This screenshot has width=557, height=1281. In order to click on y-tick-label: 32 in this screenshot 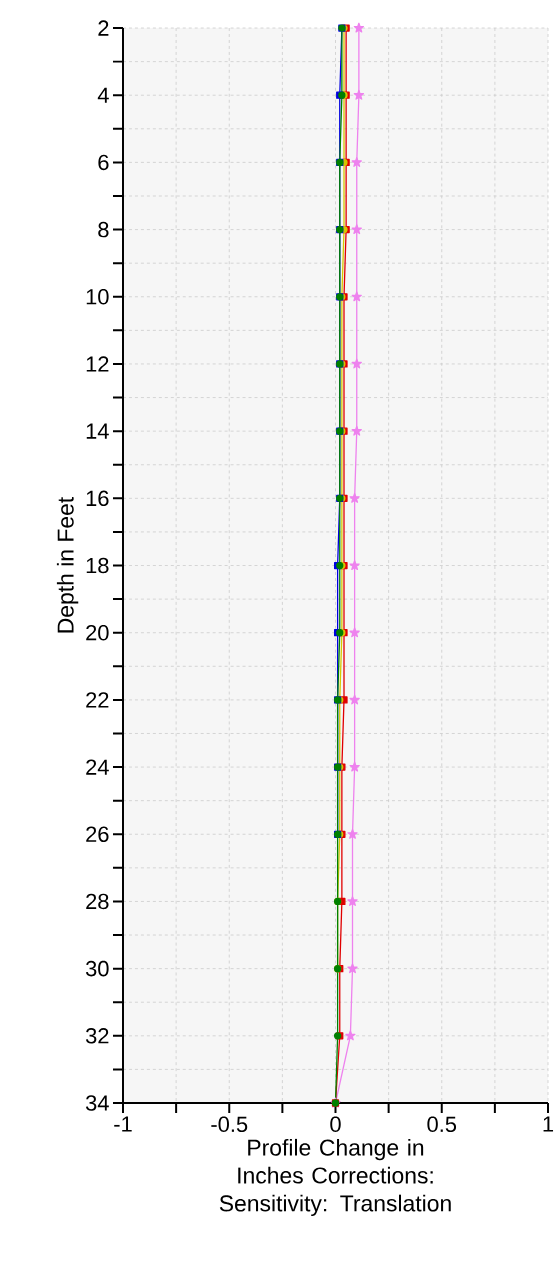, I will do `click(97, 1036)`.